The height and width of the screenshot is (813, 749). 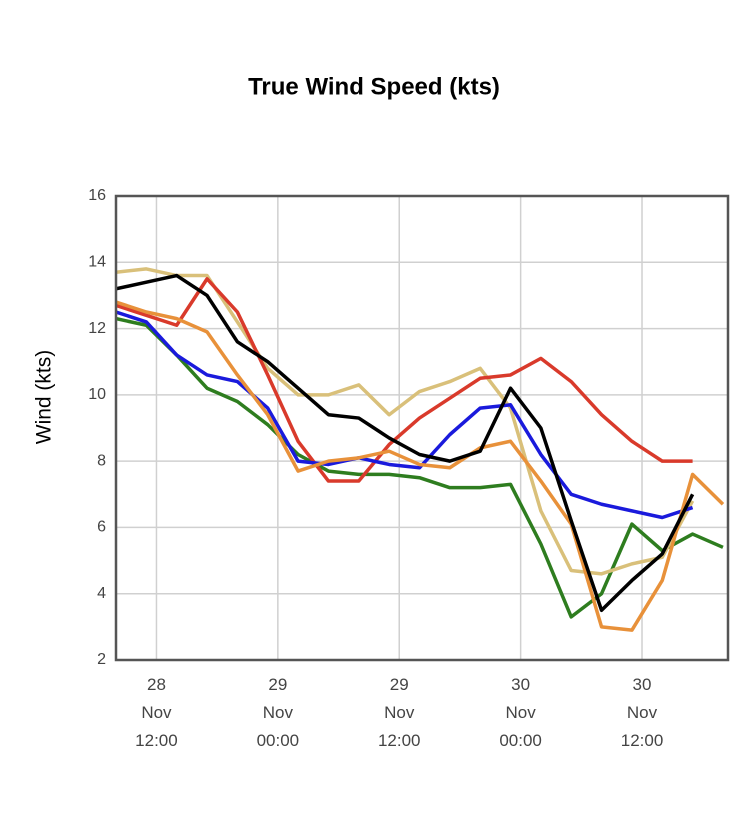 I want to click on x-tick-label: 29 Nov 00:00, so click(x=278, y=712).